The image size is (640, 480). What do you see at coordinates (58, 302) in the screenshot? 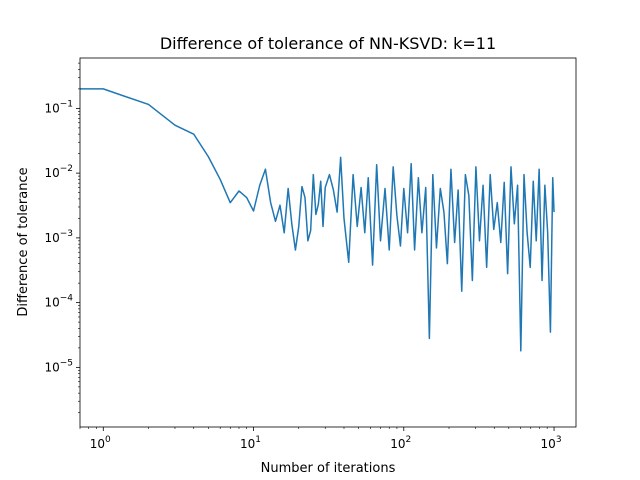
I see `y-tick-label: 10⁻⁴` at bounding box center [58, 302].